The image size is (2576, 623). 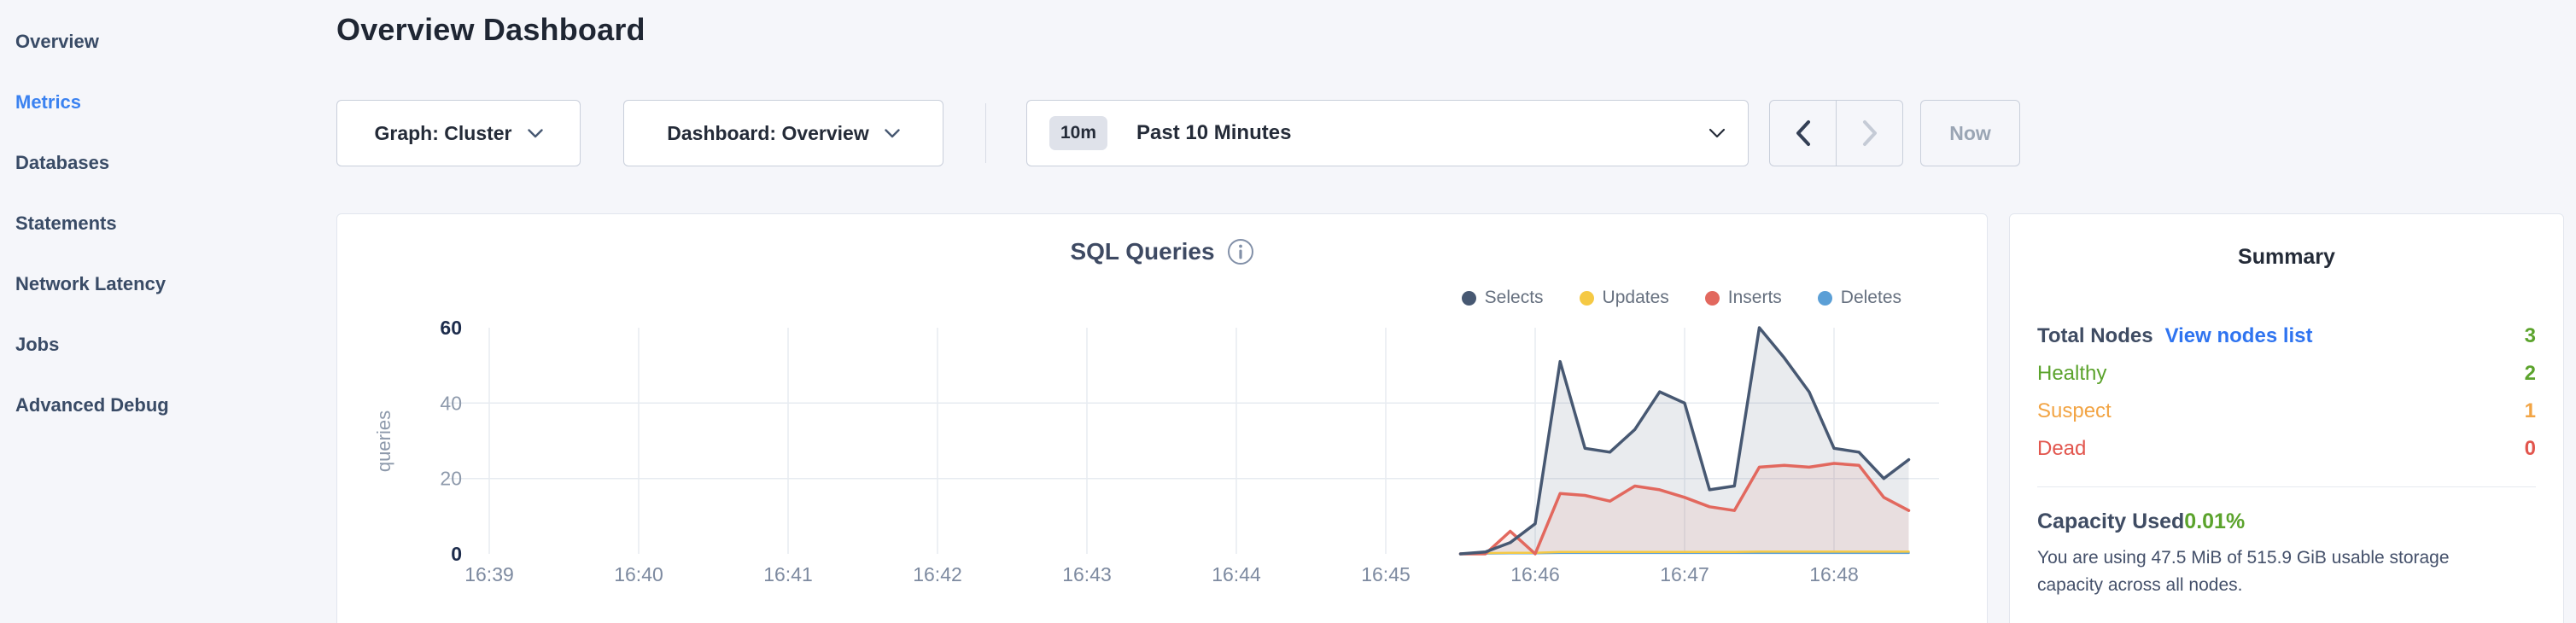 I want to click on svg-text: 16:41, so click(x=788, y=574).